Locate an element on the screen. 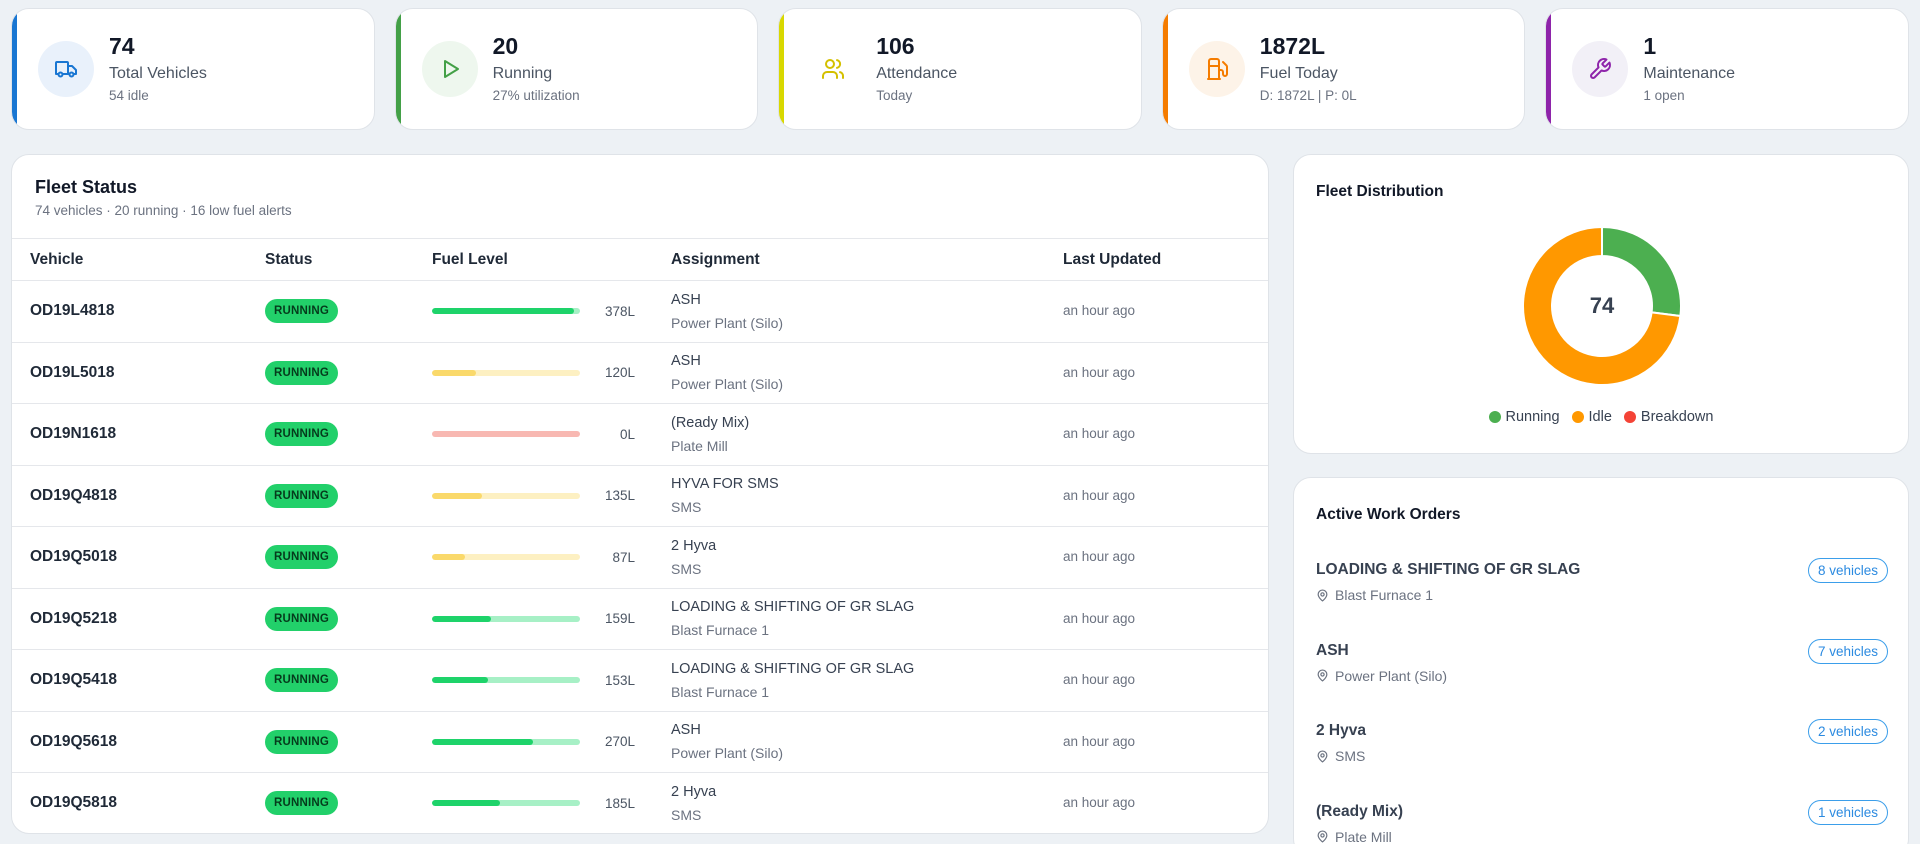 The width and height of the screenshot is (1920, 844). vehicle-count-badge: 8 vehicles is located at coordinates (1847, 570).